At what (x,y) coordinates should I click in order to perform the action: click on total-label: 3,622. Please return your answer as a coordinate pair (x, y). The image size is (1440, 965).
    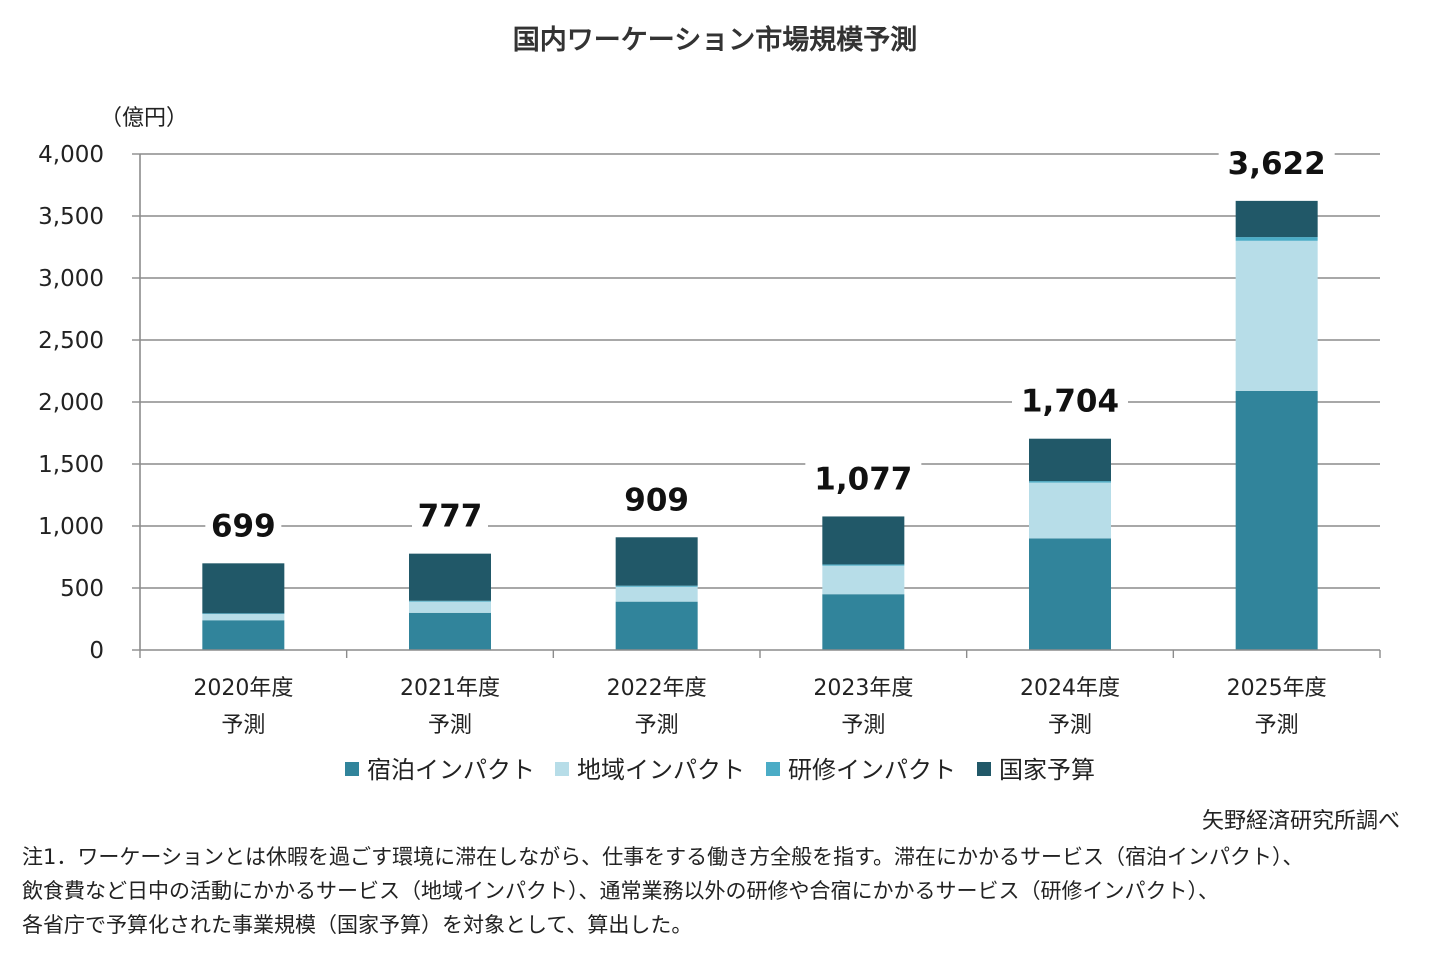
    Looking at the image, I should click on (1277, 164).